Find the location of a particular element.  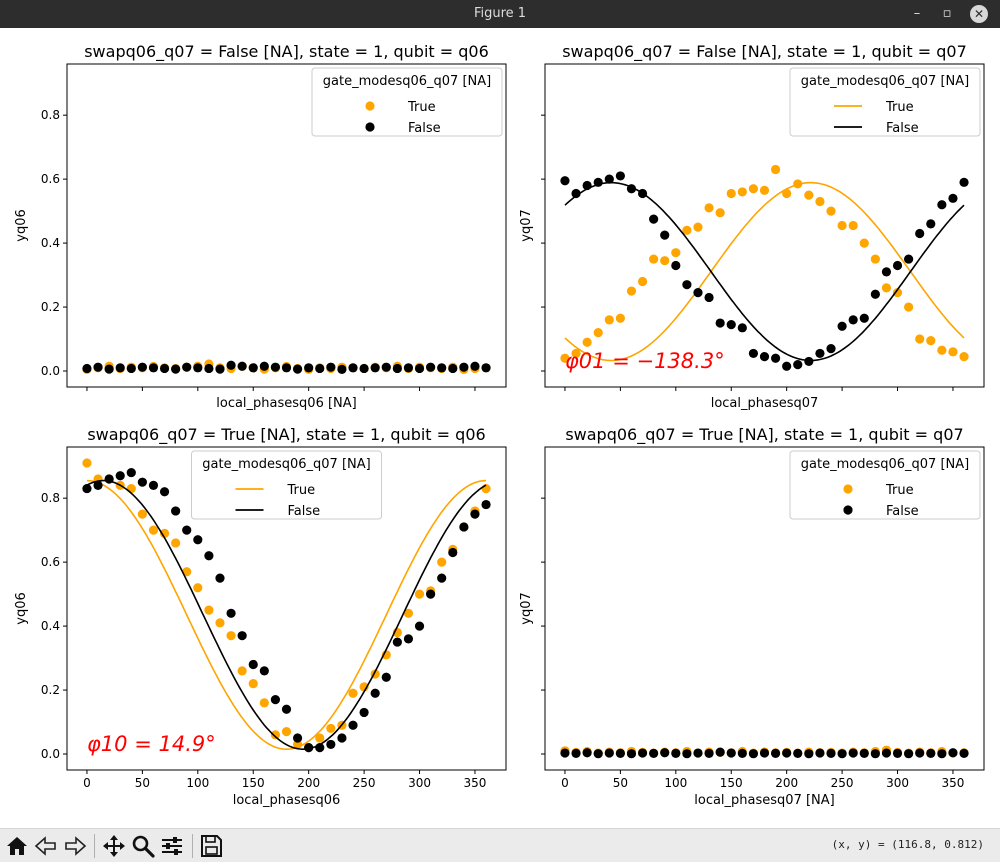

restore-button: ▫ is located at coordinates (947, 13).